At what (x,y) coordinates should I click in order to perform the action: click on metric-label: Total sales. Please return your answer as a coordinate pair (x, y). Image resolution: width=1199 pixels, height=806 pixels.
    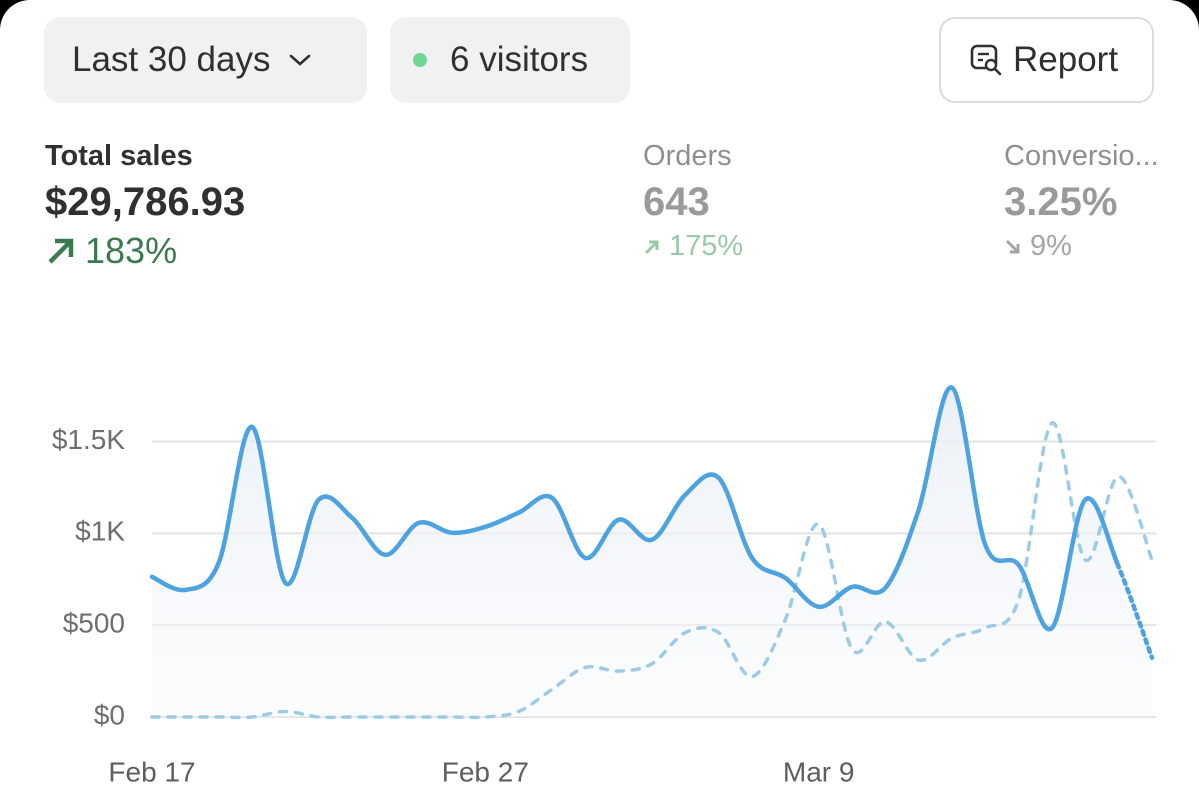
    Looking at the image, I should click on (119, 156).